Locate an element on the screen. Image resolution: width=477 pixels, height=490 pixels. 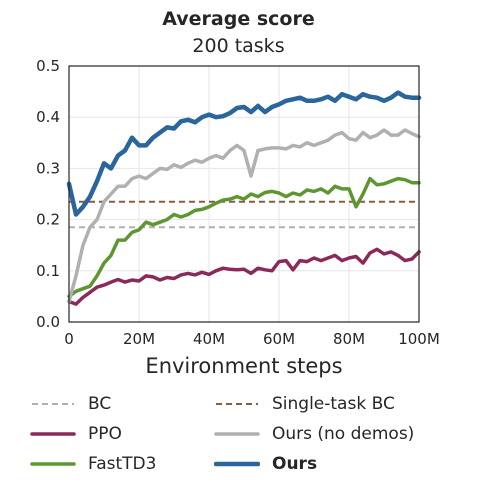
x-tick-label: 100M is located at coordinates (419, 339).